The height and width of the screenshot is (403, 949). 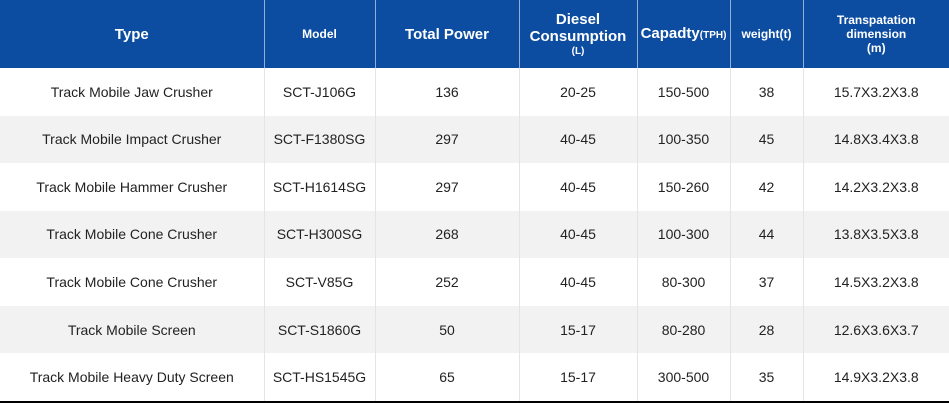 I want to click on cell-capacity: 150-500, so click(x=684, y=92).